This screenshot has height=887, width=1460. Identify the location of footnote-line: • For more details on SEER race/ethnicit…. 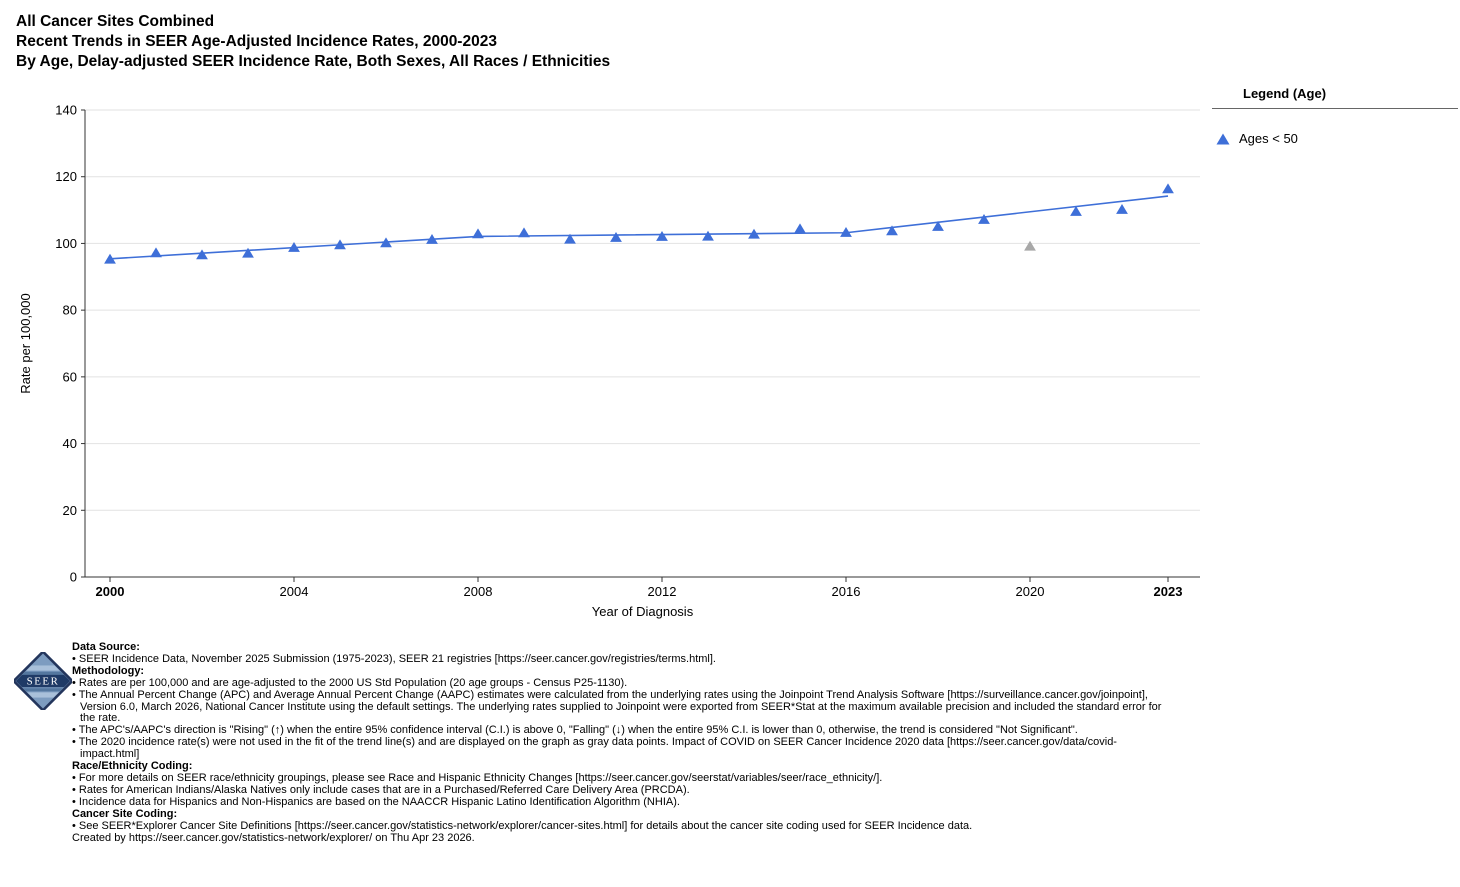
(477, 777).